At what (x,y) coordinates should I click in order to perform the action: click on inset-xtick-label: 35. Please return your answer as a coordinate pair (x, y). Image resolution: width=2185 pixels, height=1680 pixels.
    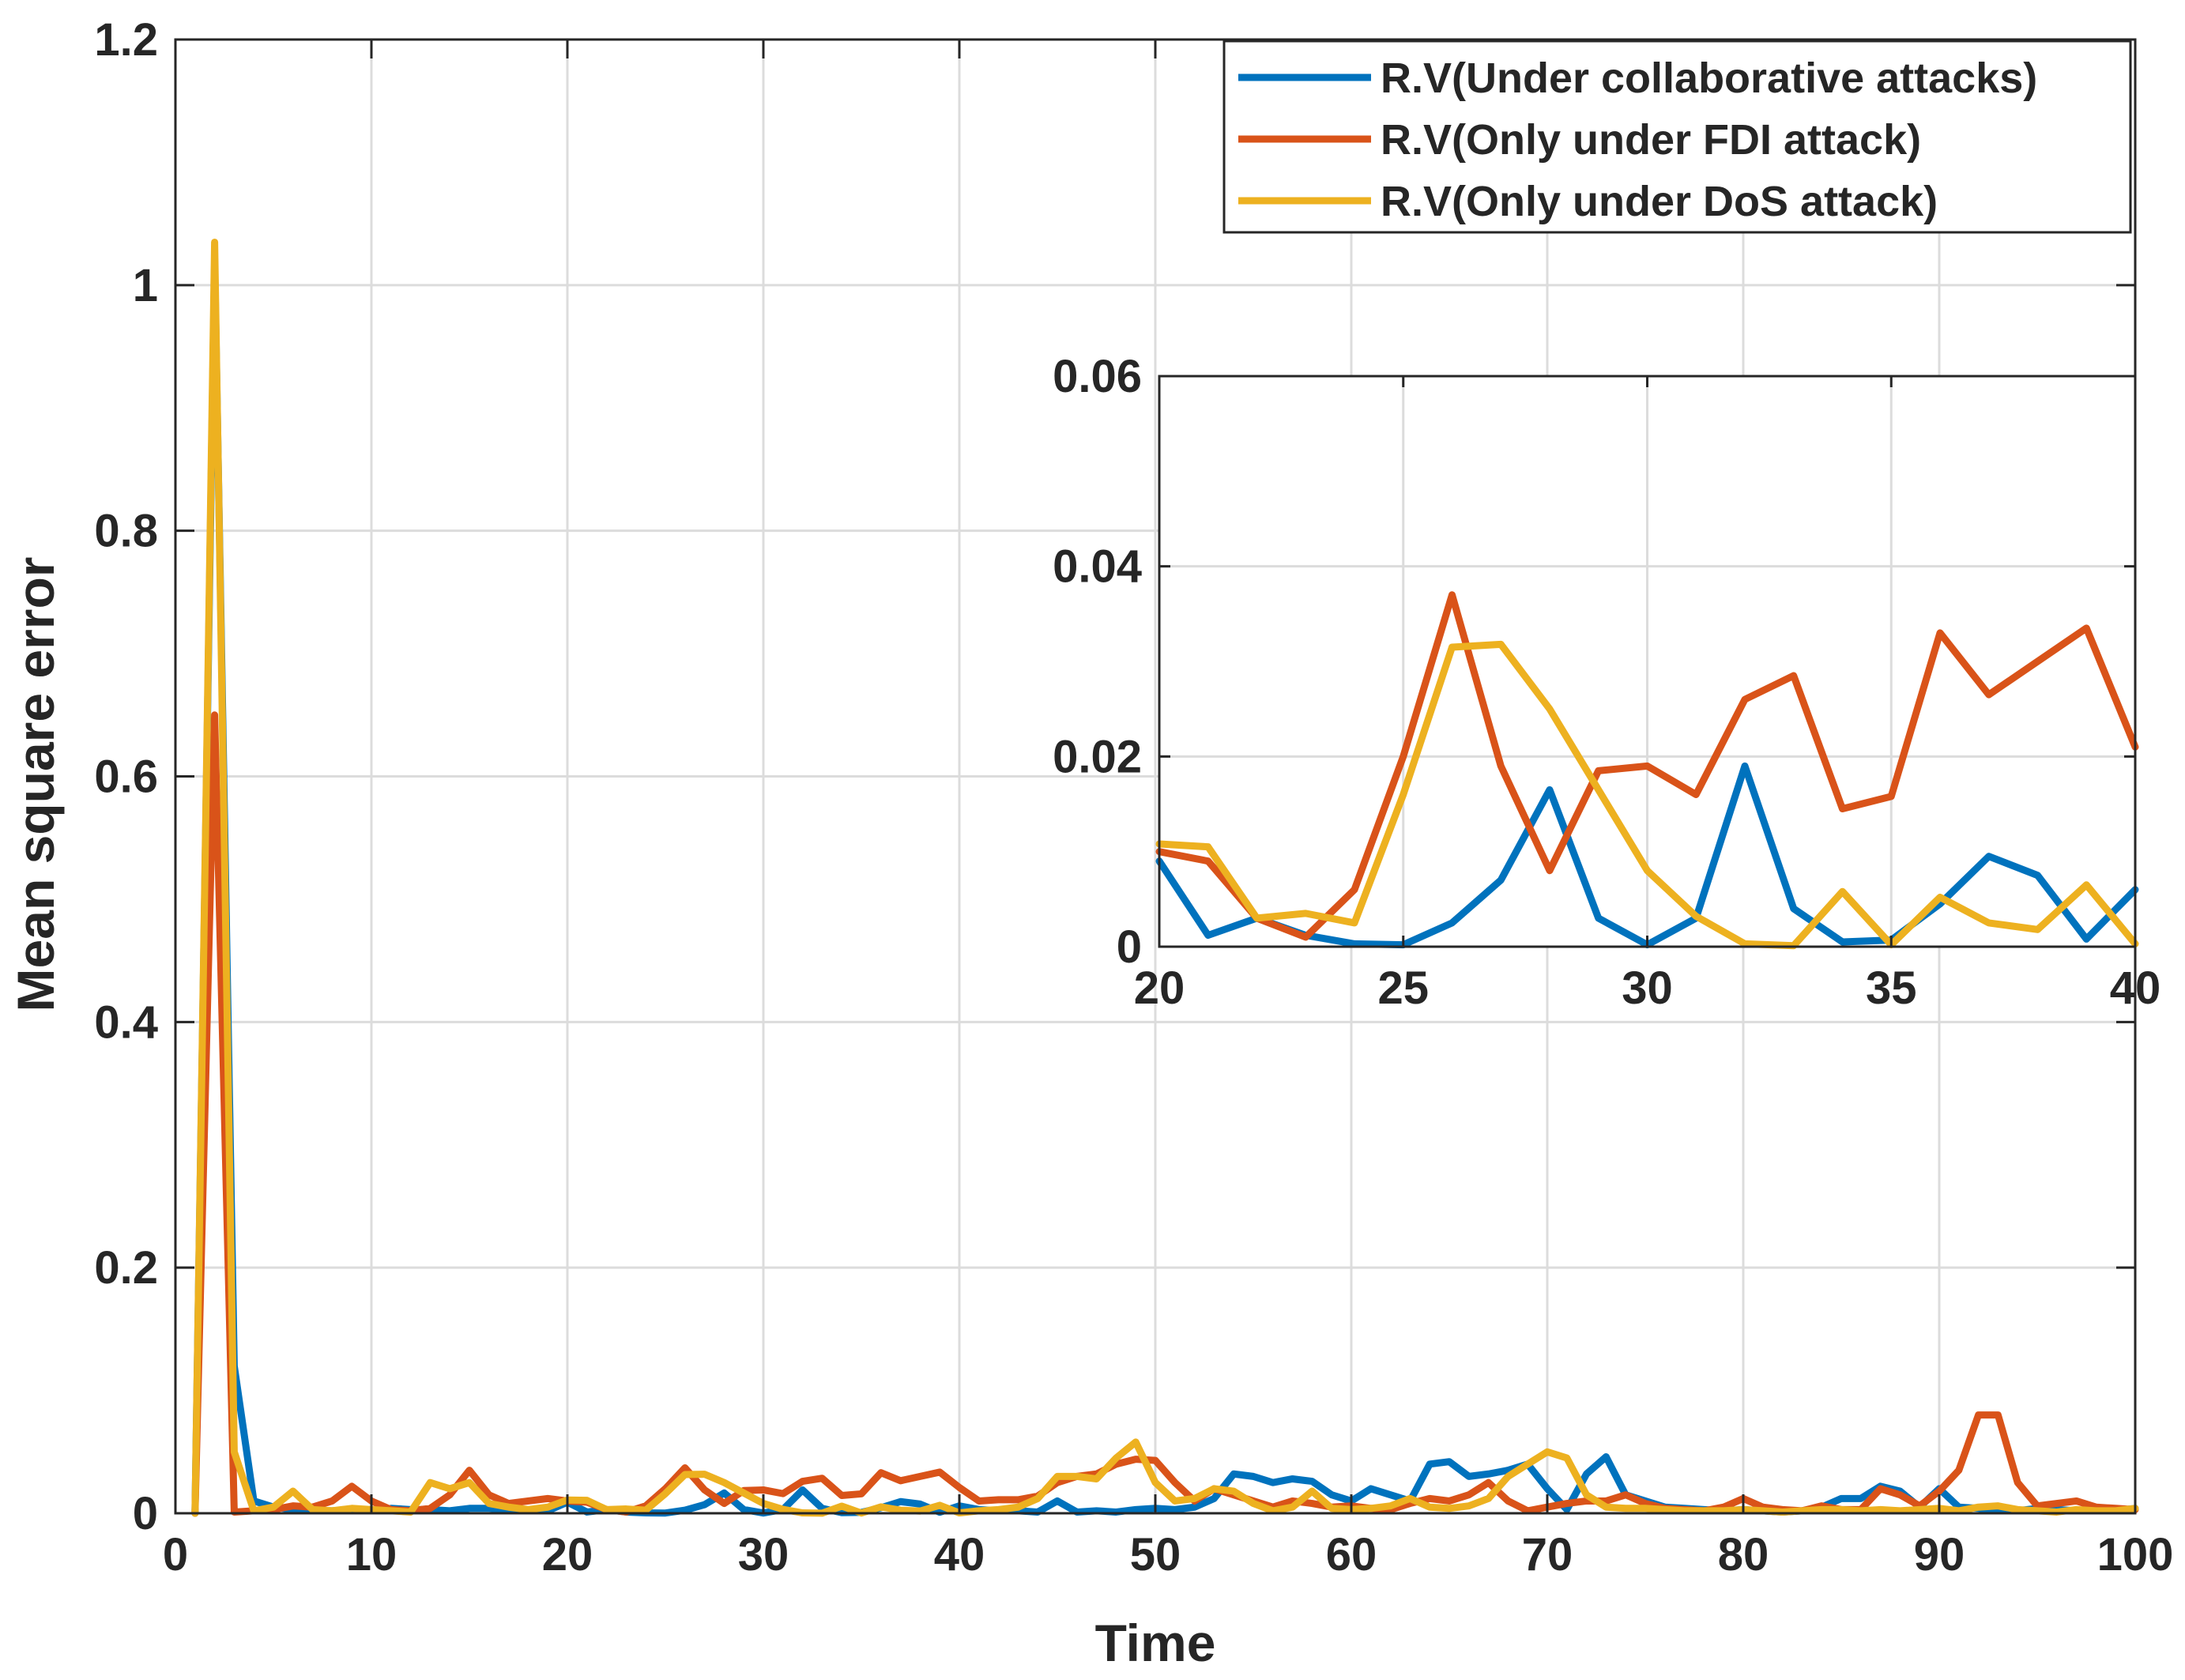
    Looking at the image, I should click on (1891, 988).